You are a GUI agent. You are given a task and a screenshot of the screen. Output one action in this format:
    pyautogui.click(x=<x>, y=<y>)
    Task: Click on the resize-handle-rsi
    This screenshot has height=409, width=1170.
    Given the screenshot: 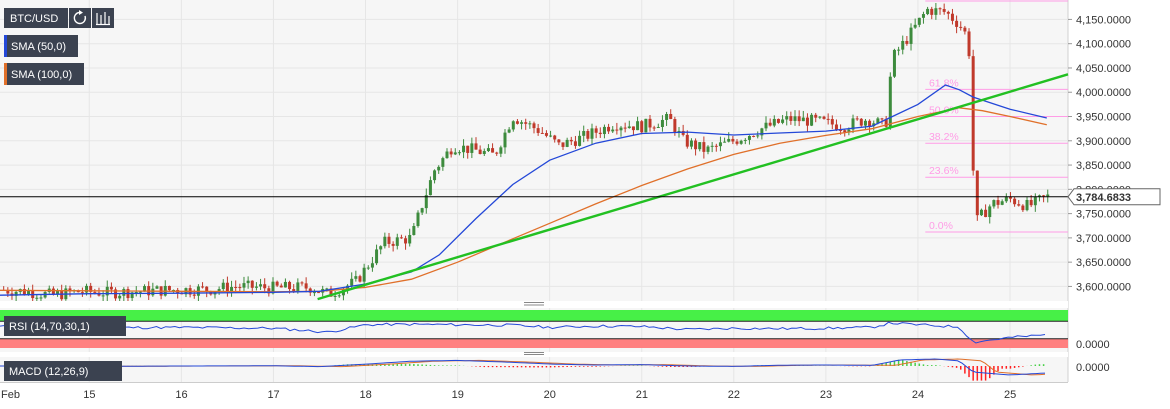 What is the action you would take?
    pyautogui.click(x=534, y=304)
    